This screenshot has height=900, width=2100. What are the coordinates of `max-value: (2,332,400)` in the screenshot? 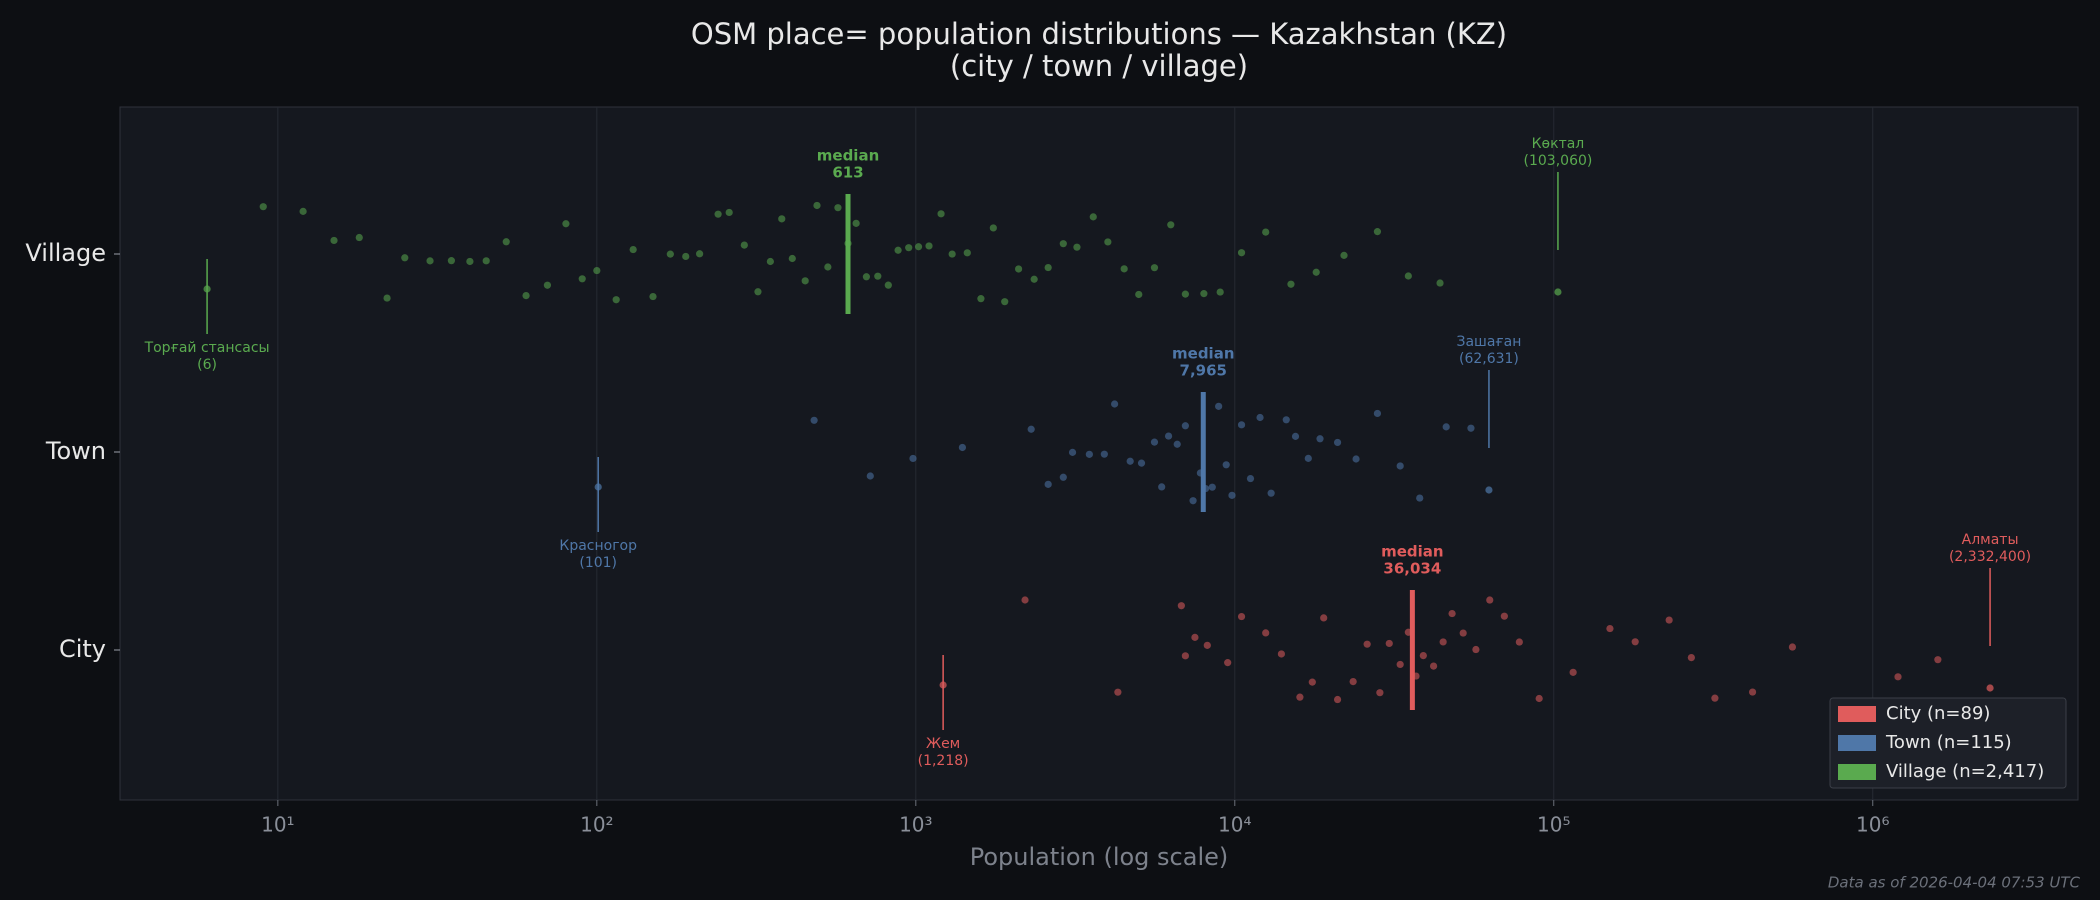 It's located at (1990, 557).